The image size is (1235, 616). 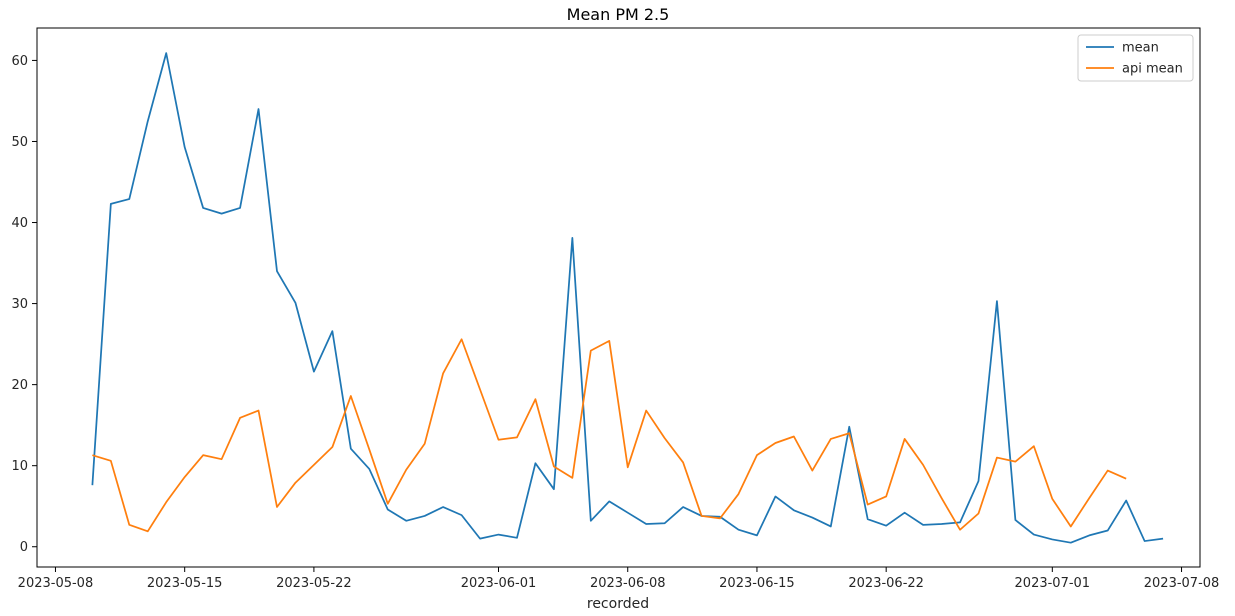 I want to click on x-tick-label: 2023-05-22, so click(x=314, y=583).